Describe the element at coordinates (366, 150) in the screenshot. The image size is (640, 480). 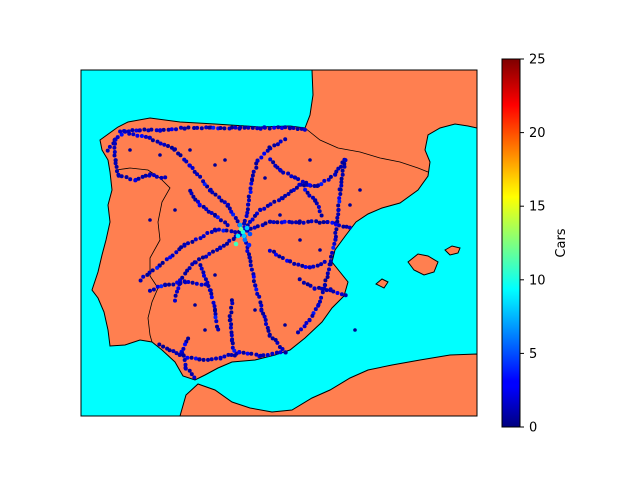
I see `france-spain-border` at that location.